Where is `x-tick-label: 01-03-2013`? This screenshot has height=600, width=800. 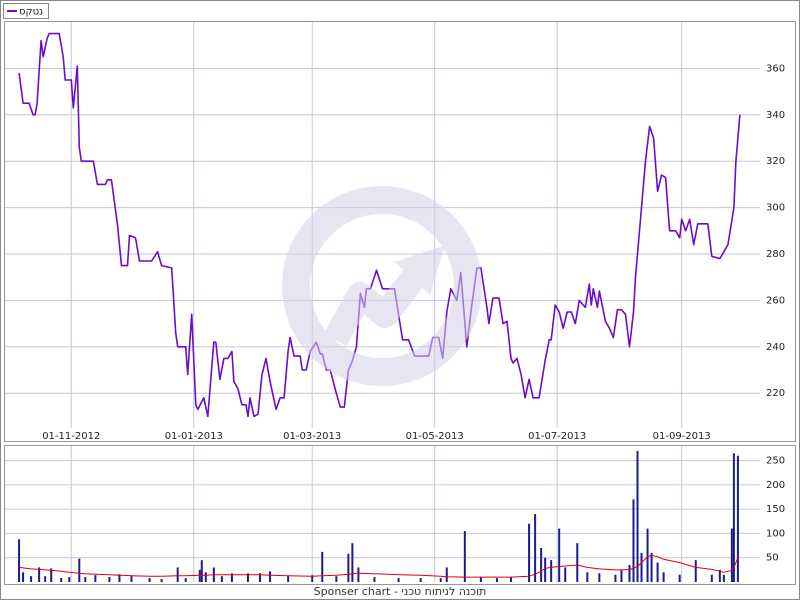 x-tick-label: 01-03-2013 is located at coordinates (312, 436).